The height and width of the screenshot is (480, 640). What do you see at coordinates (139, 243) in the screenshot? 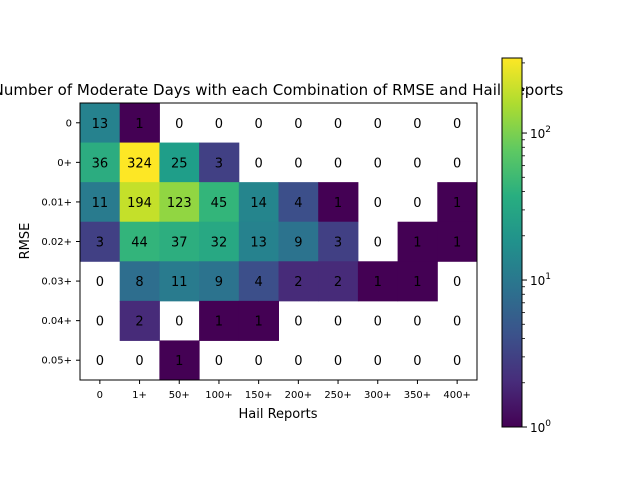
I see `cell-value-label: 44` at bounding box center [139, 243].